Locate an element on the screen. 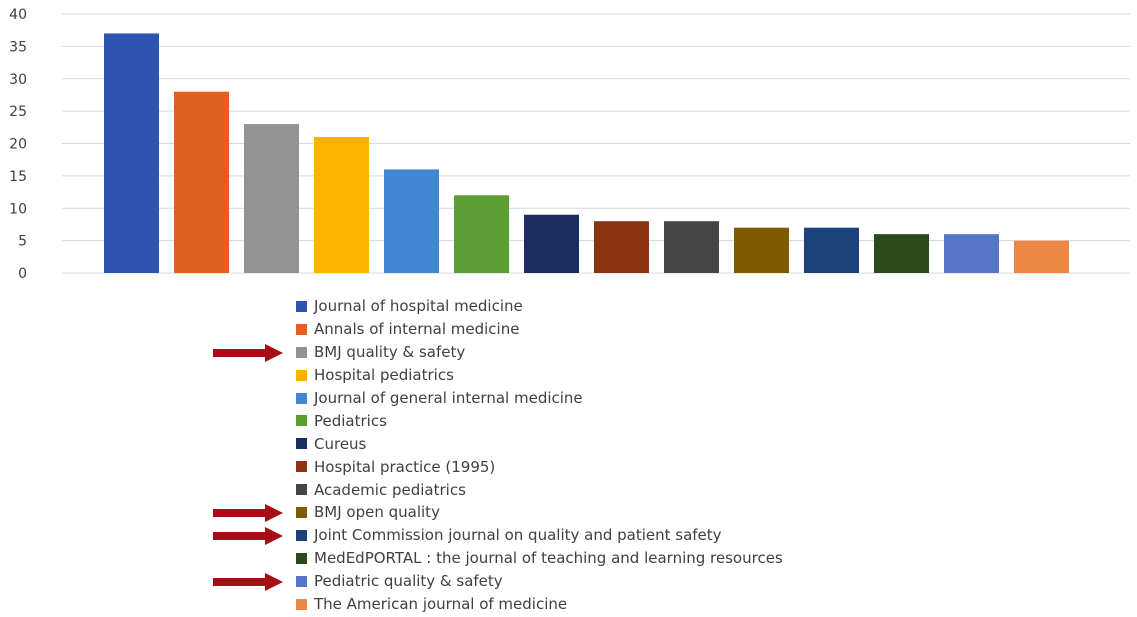  y-tick-label: 10 is located at coordinates (18, 209).